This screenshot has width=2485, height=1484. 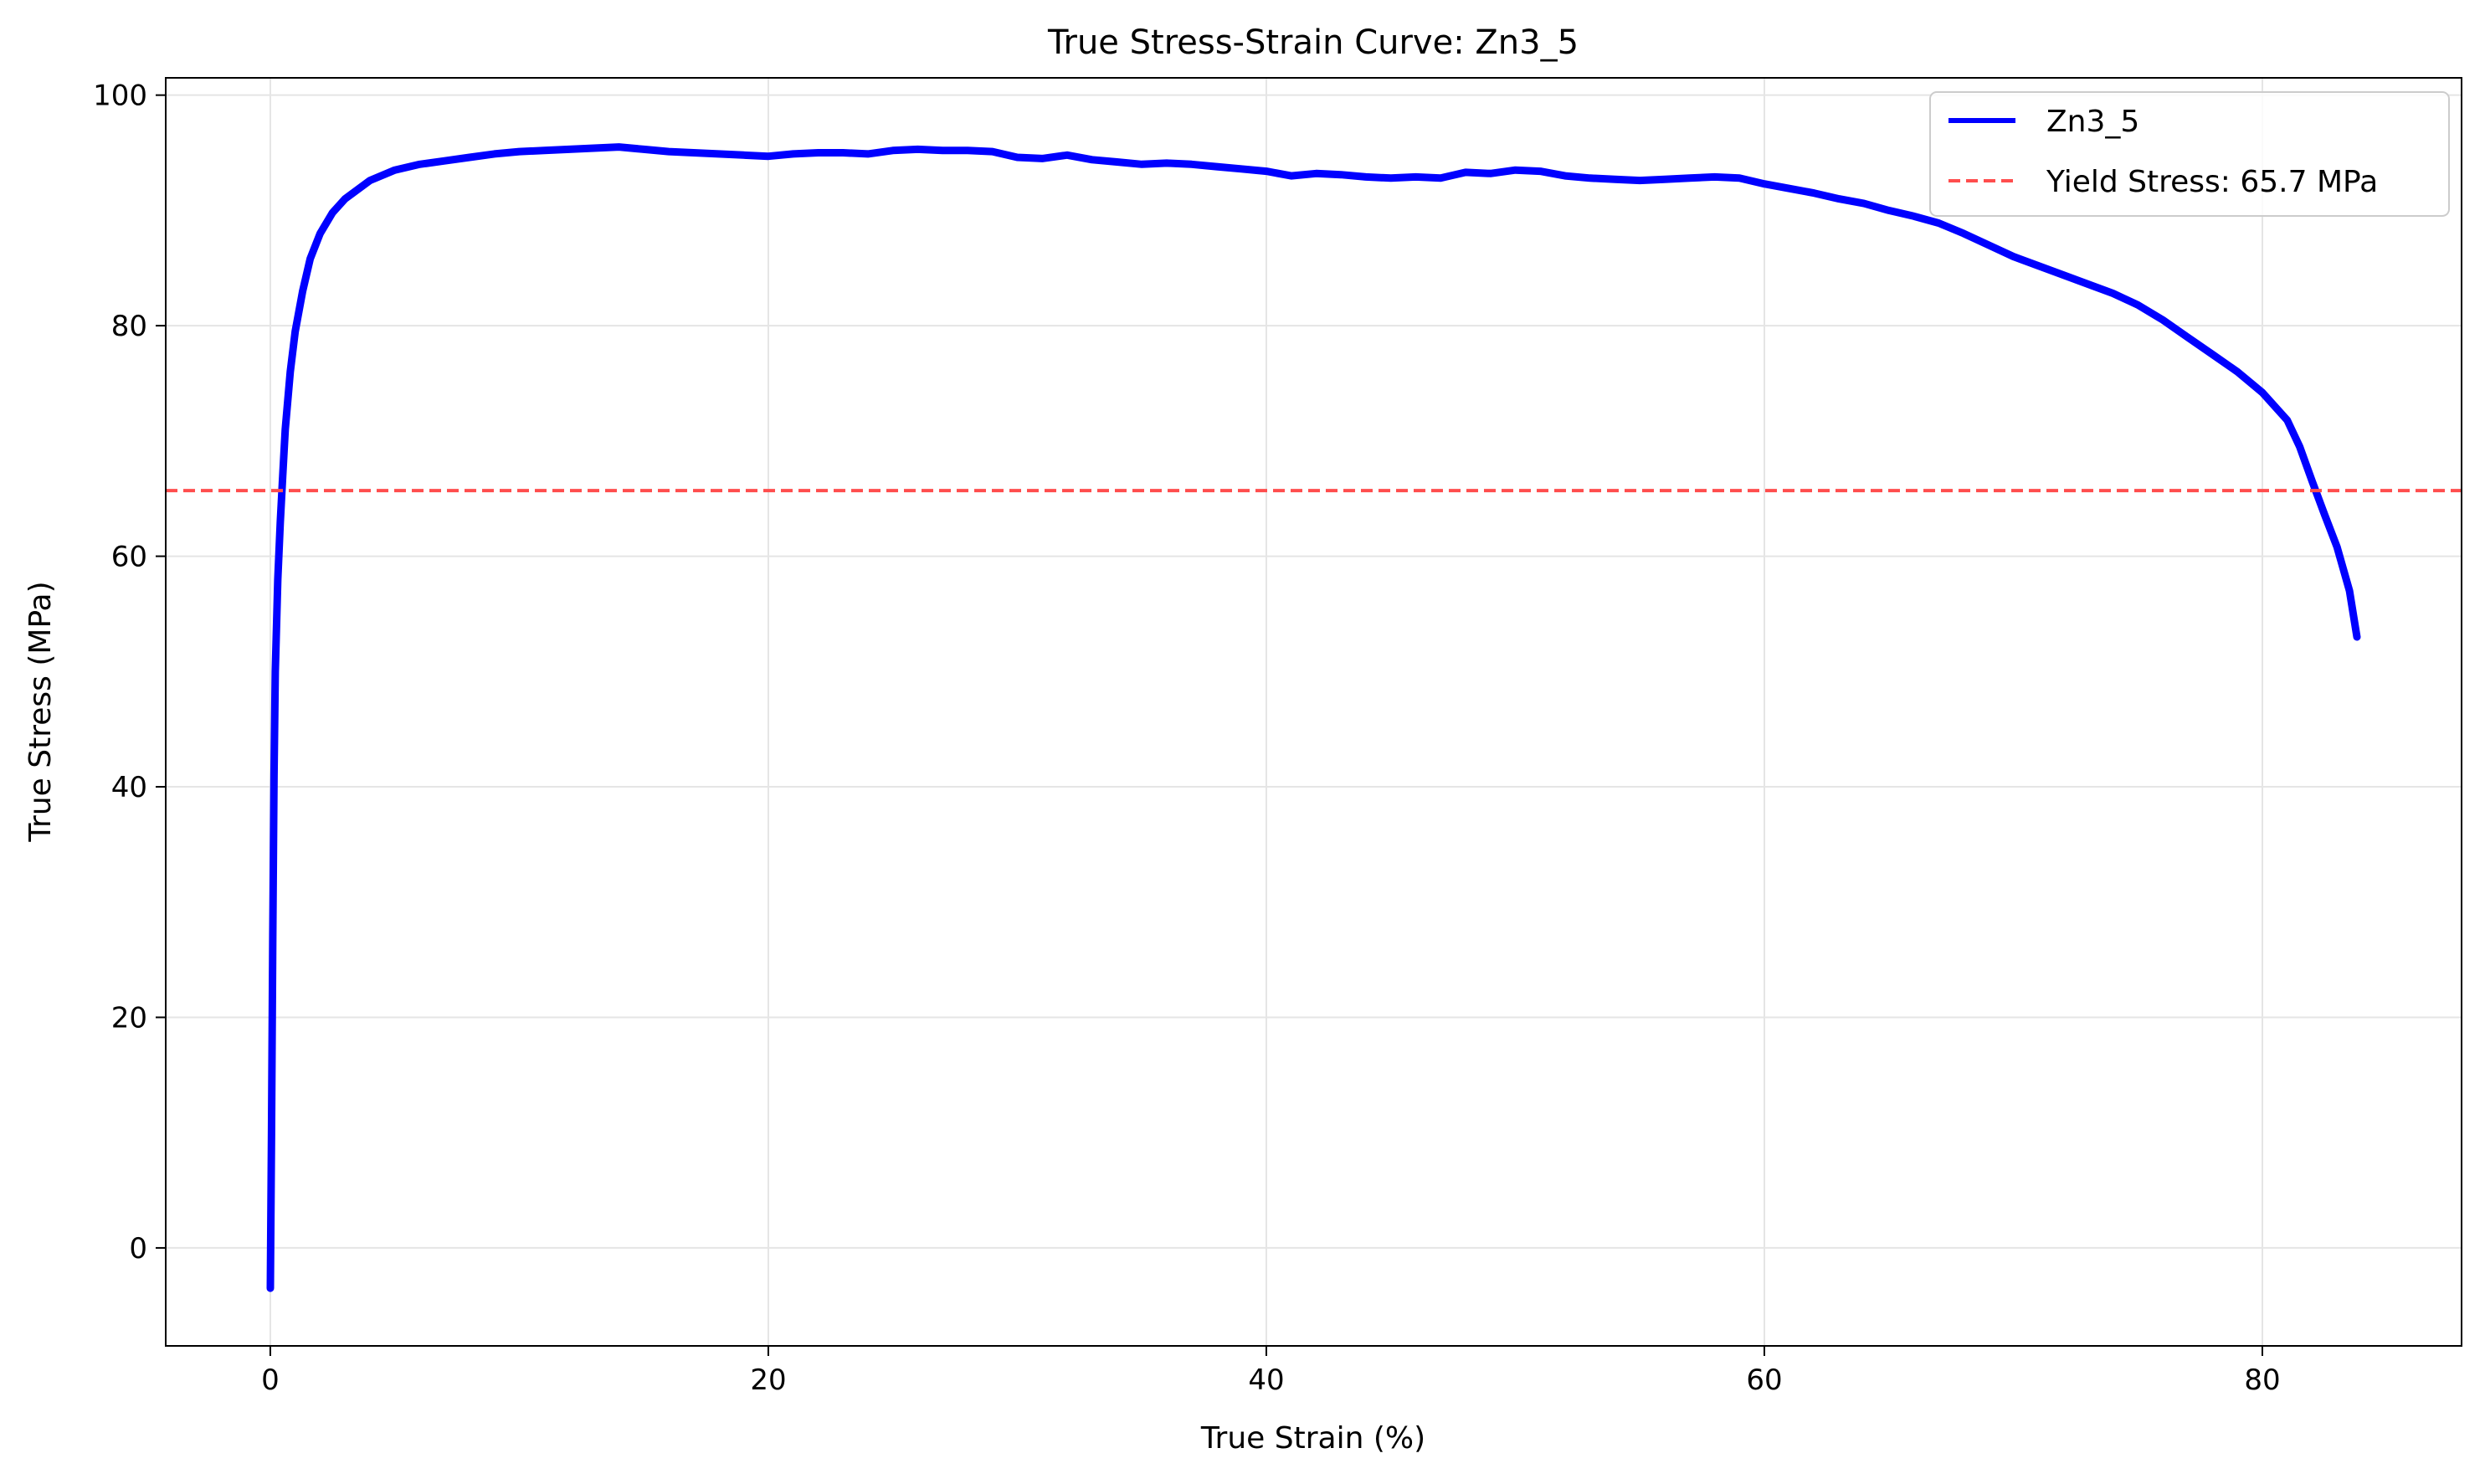 I want to click on legend: Zn3_5 Yield Stress: 65.7 MPa, so click(x=2189, y=154).